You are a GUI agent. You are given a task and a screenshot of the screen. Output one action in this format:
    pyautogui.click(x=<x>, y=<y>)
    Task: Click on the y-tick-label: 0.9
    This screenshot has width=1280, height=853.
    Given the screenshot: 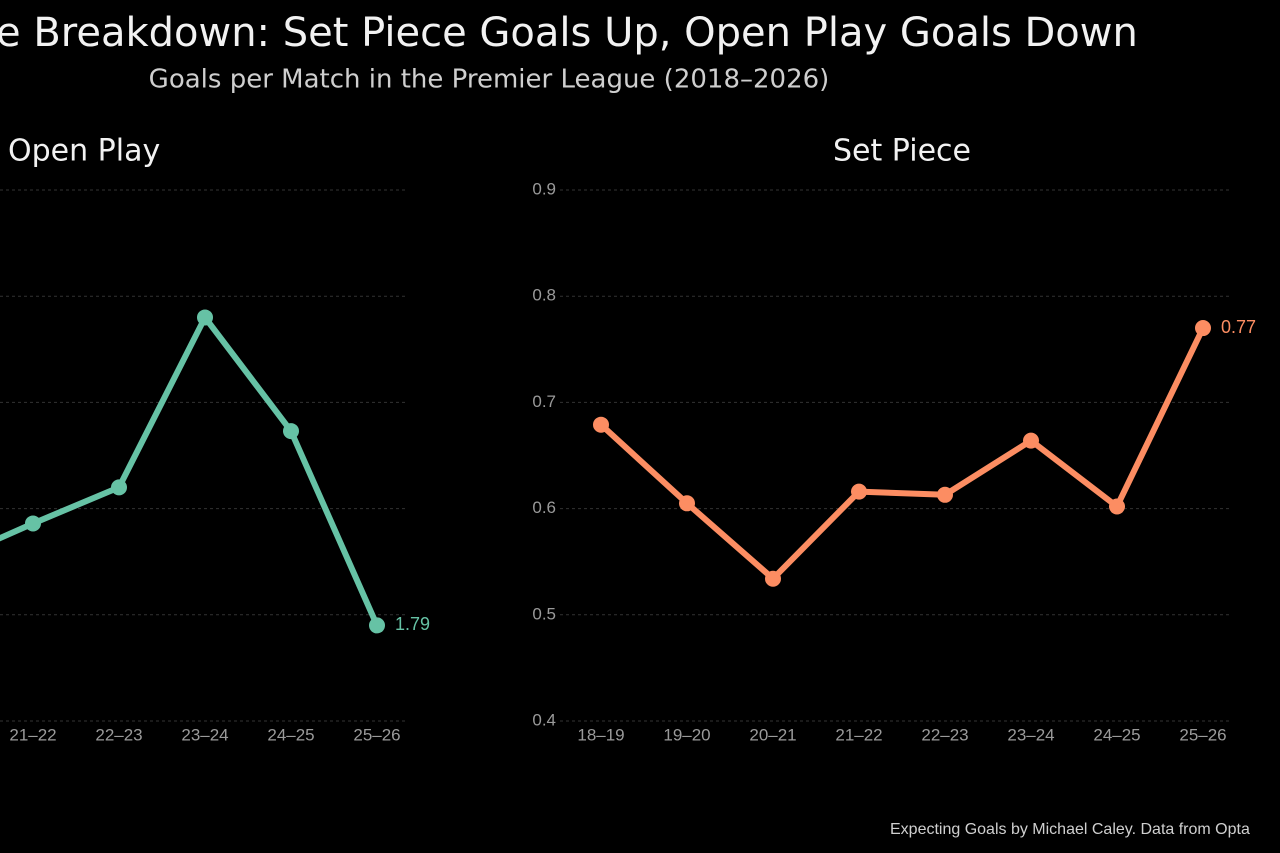 What is the action you would take?
    pyautogui.click(x=544, y=188)
    